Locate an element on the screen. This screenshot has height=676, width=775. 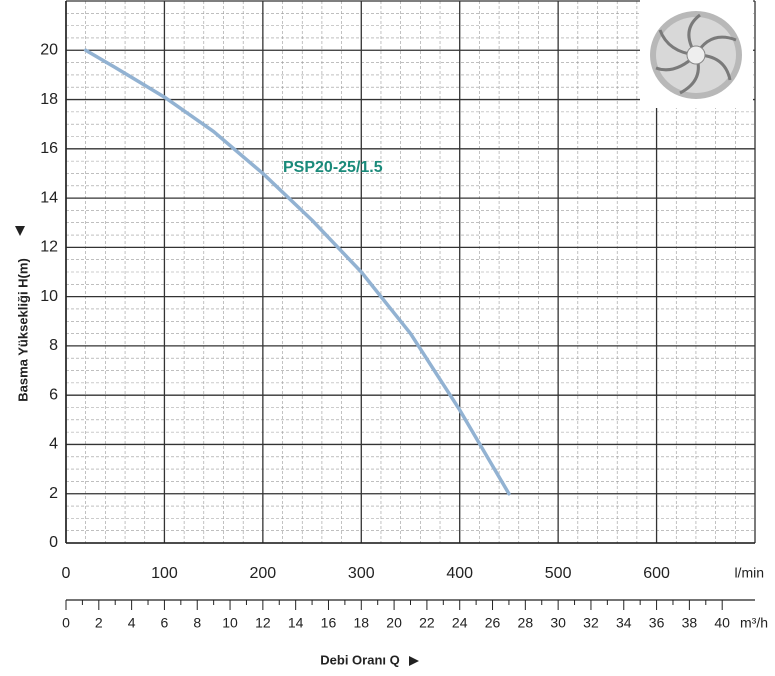
x2-tick-label: 28 is located at coordinates (526, 623).